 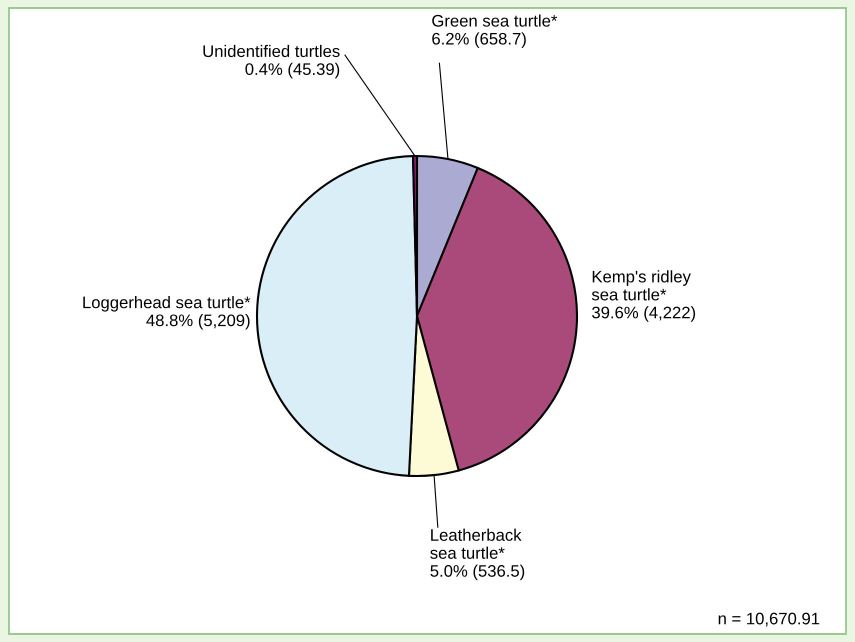 What do you see at coordinates (166, 304) in the screenshot?
I see `slice-label: Loggerhead sea turtle*` at bounding box center [166, 304].